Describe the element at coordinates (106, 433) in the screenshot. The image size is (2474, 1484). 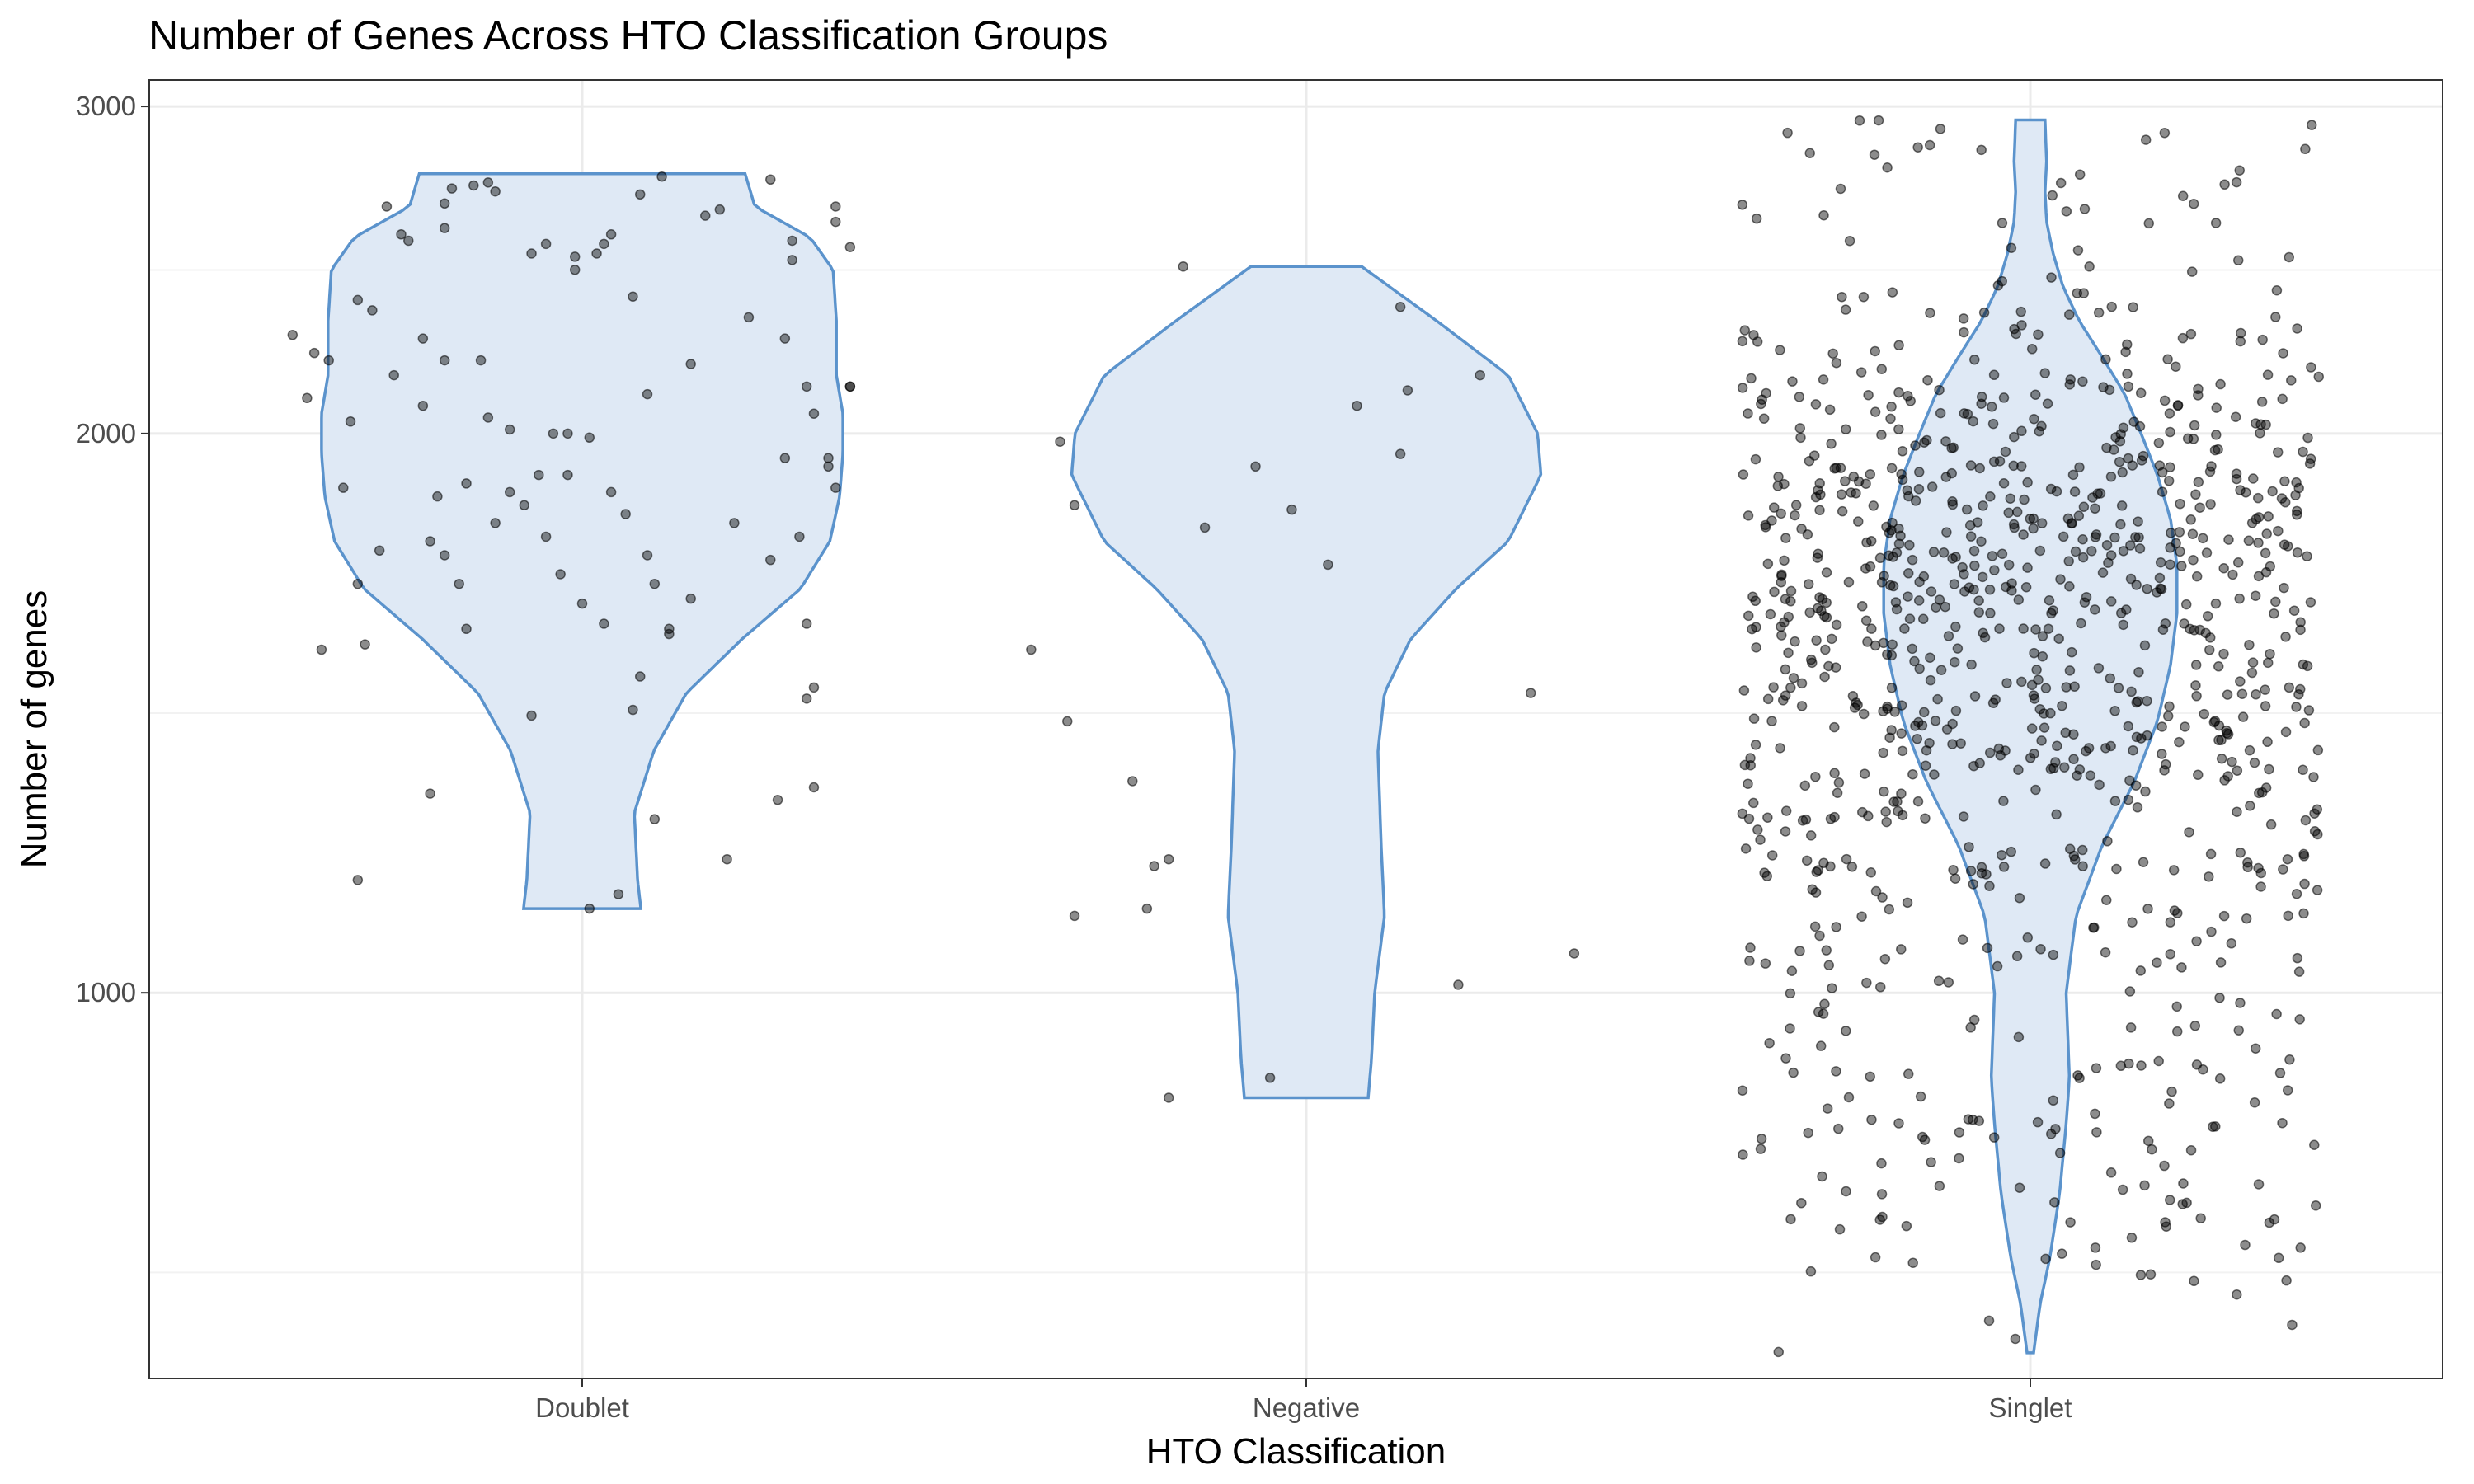
I see `y-tick-label: 2000` at that location.